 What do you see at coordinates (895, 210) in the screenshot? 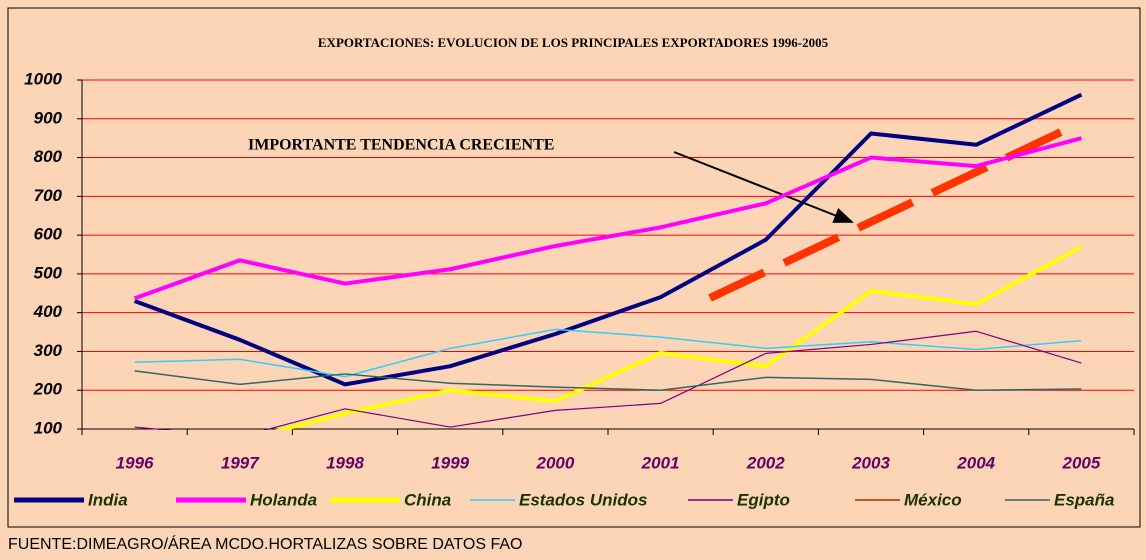
I see `trend-line` at bounding box center [895, 210].